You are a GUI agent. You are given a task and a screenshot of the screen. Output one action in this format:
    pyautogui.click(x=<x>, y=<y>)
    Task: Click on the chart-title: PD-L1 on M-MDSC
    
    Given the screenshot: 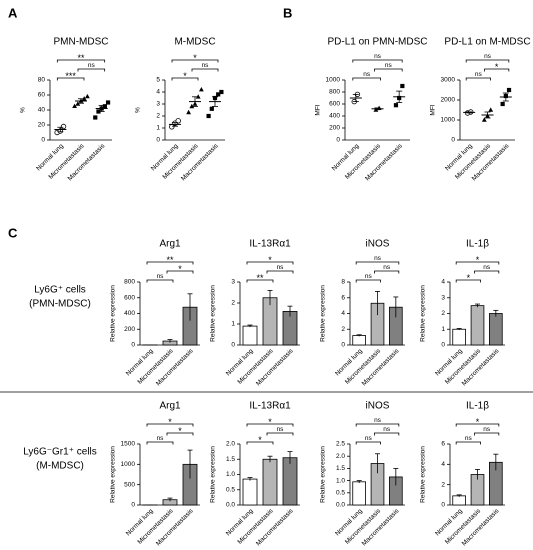 What is the action you would take?
    pyautogui.click(x=487, y=42)
    